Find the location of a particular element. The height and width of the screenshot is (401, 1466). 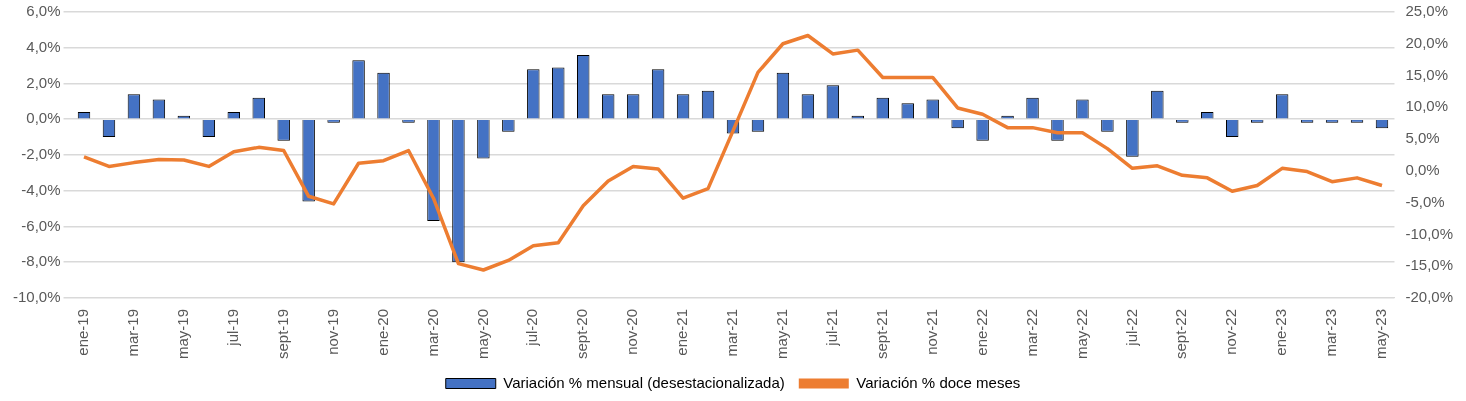

y2-tick-label: -20,0% is located at coordinates (1429, 297).